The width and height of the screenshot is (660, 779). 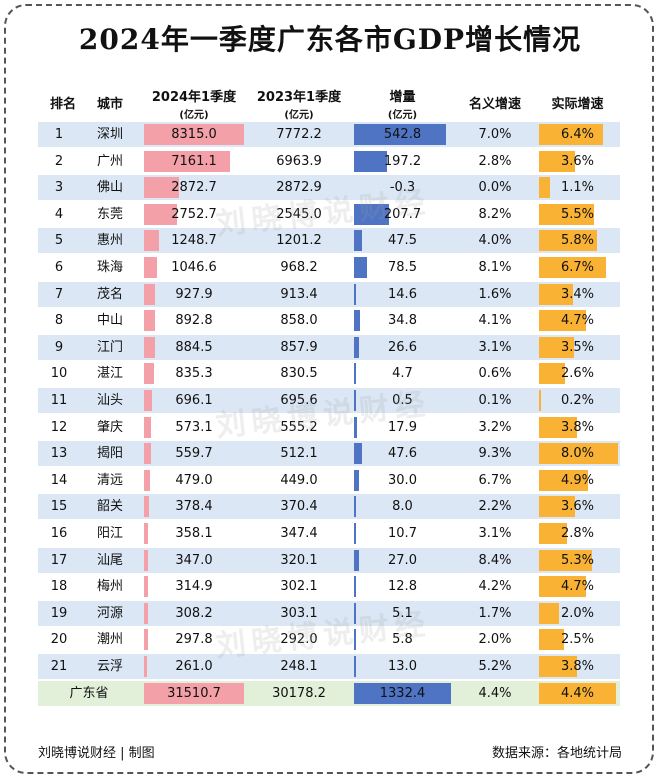 What do you see at coordinates (59, 613) in the screenshot?
I see `cell-rank: 19` at bounding box center [59, 613].